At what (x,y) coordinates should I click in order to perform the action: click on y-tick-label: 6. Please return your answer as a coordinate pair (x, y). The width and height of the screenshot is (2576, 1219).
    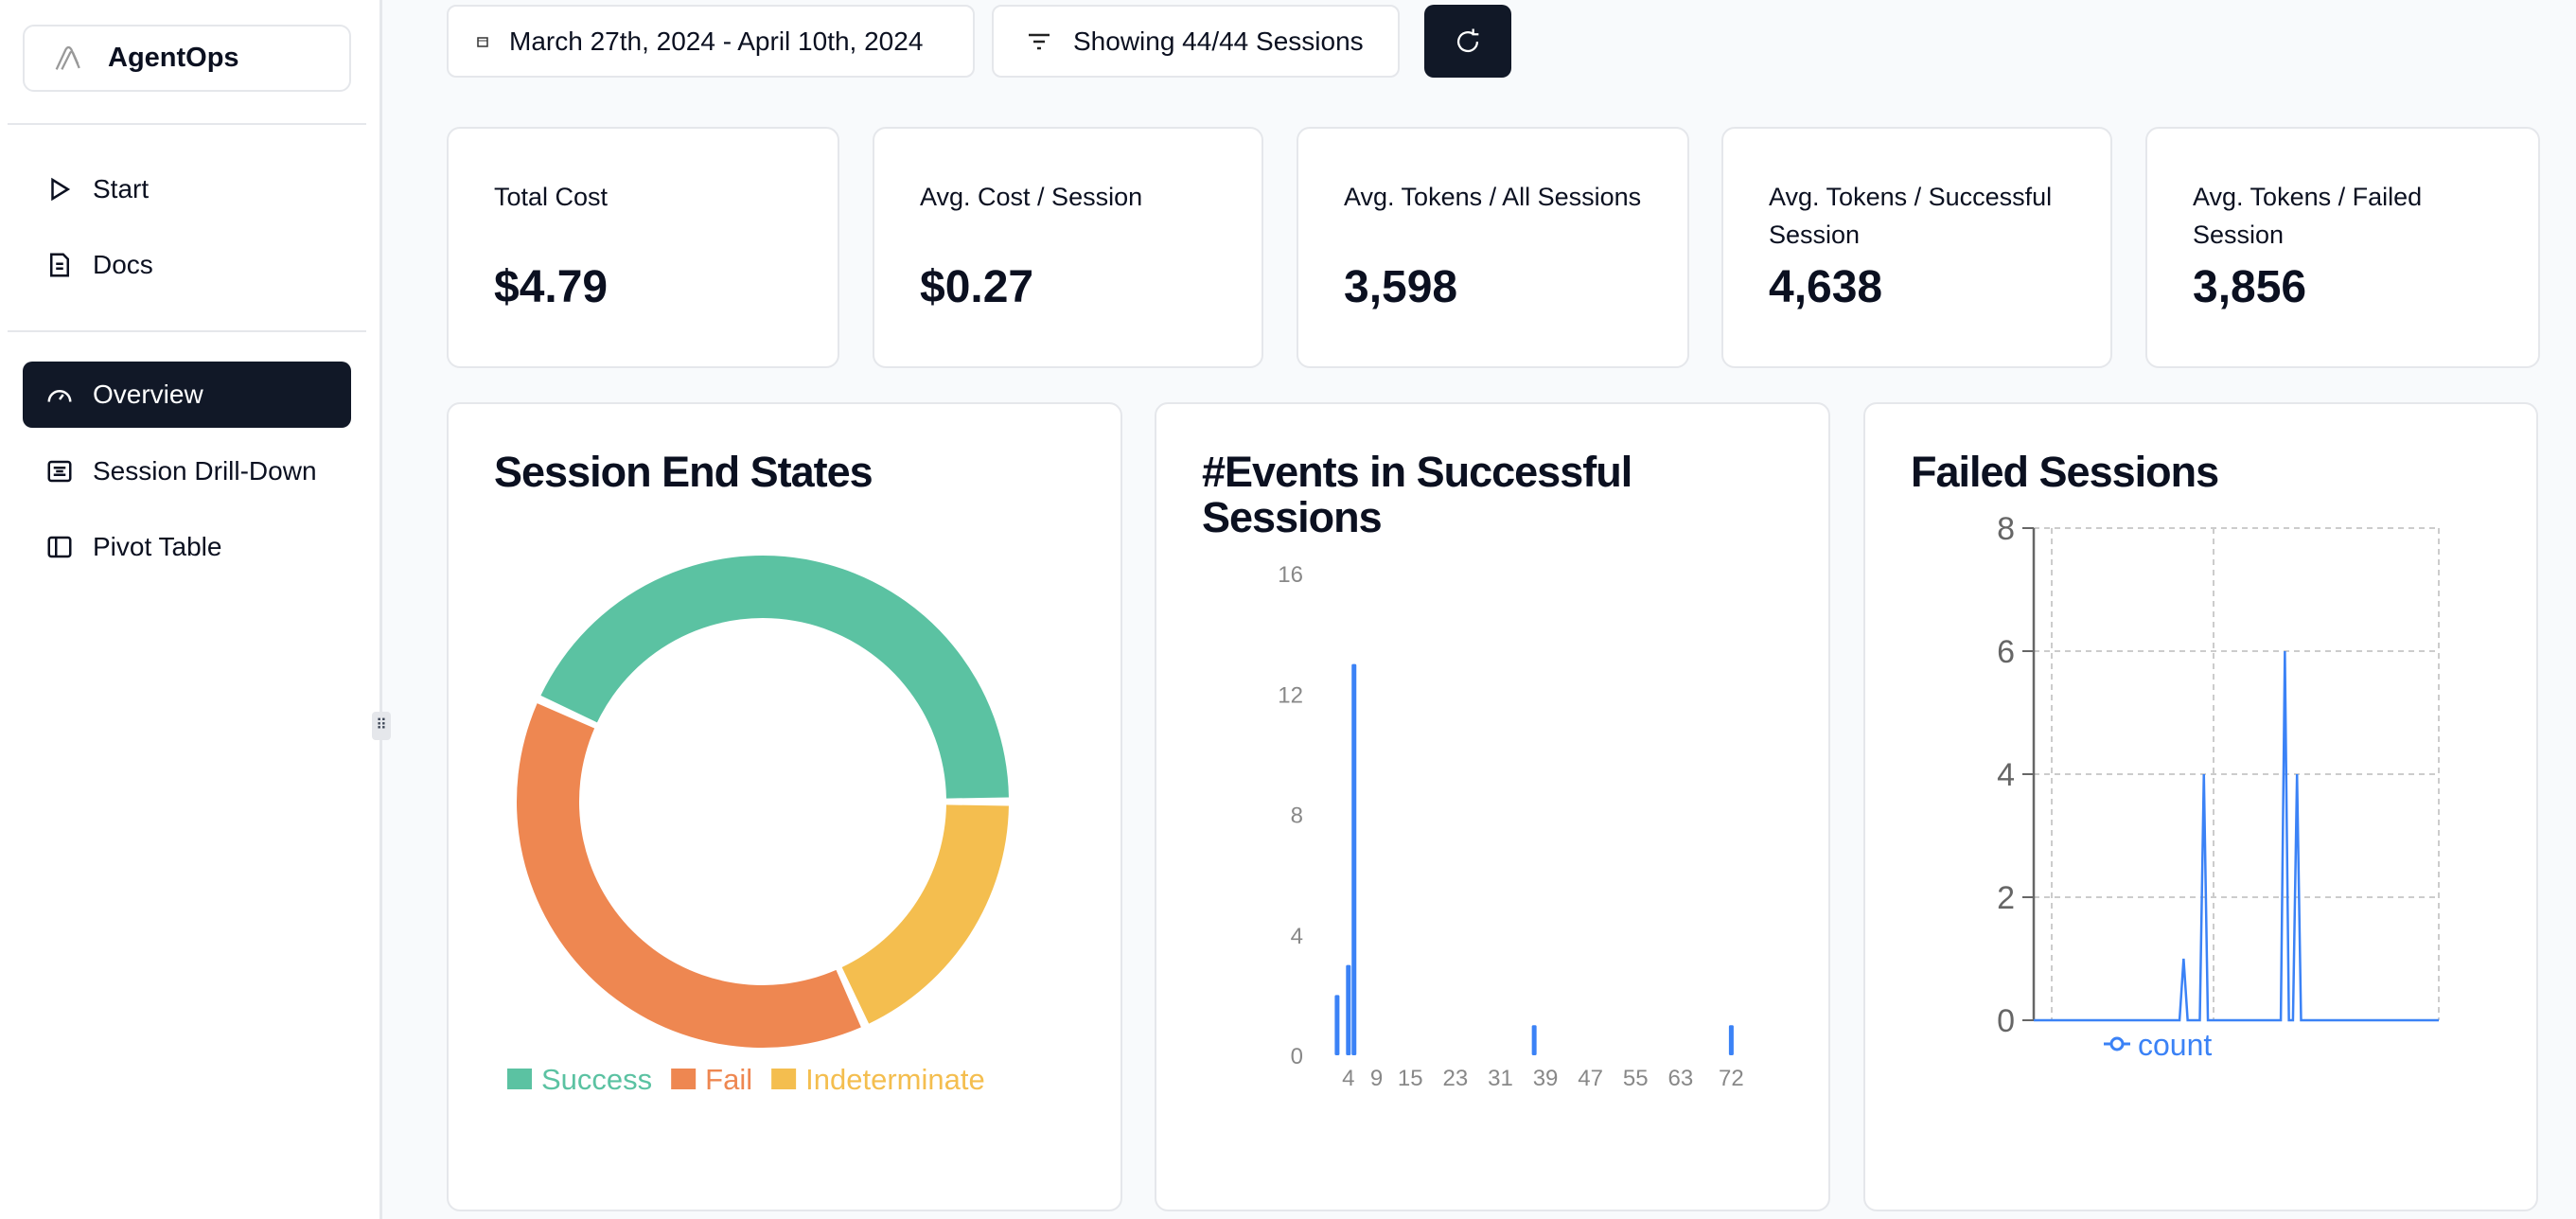
    Looking at the image, I should click on (2006, 652).